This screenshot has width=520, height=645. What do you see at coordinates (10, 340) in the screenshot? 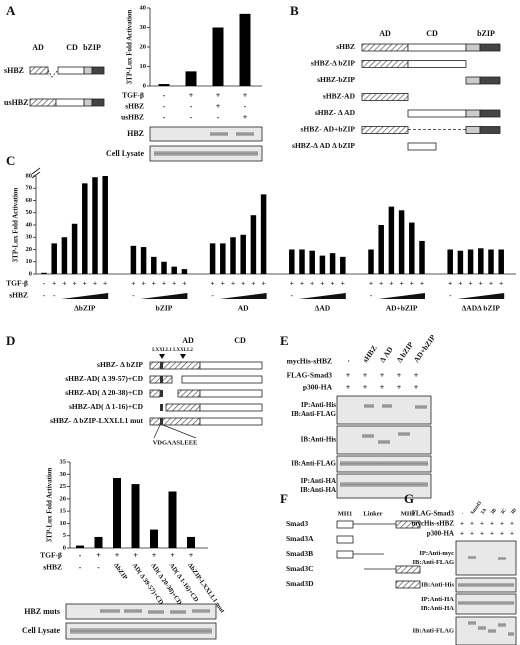
I see `panel-letter: D` at bounding box center [10, 340].